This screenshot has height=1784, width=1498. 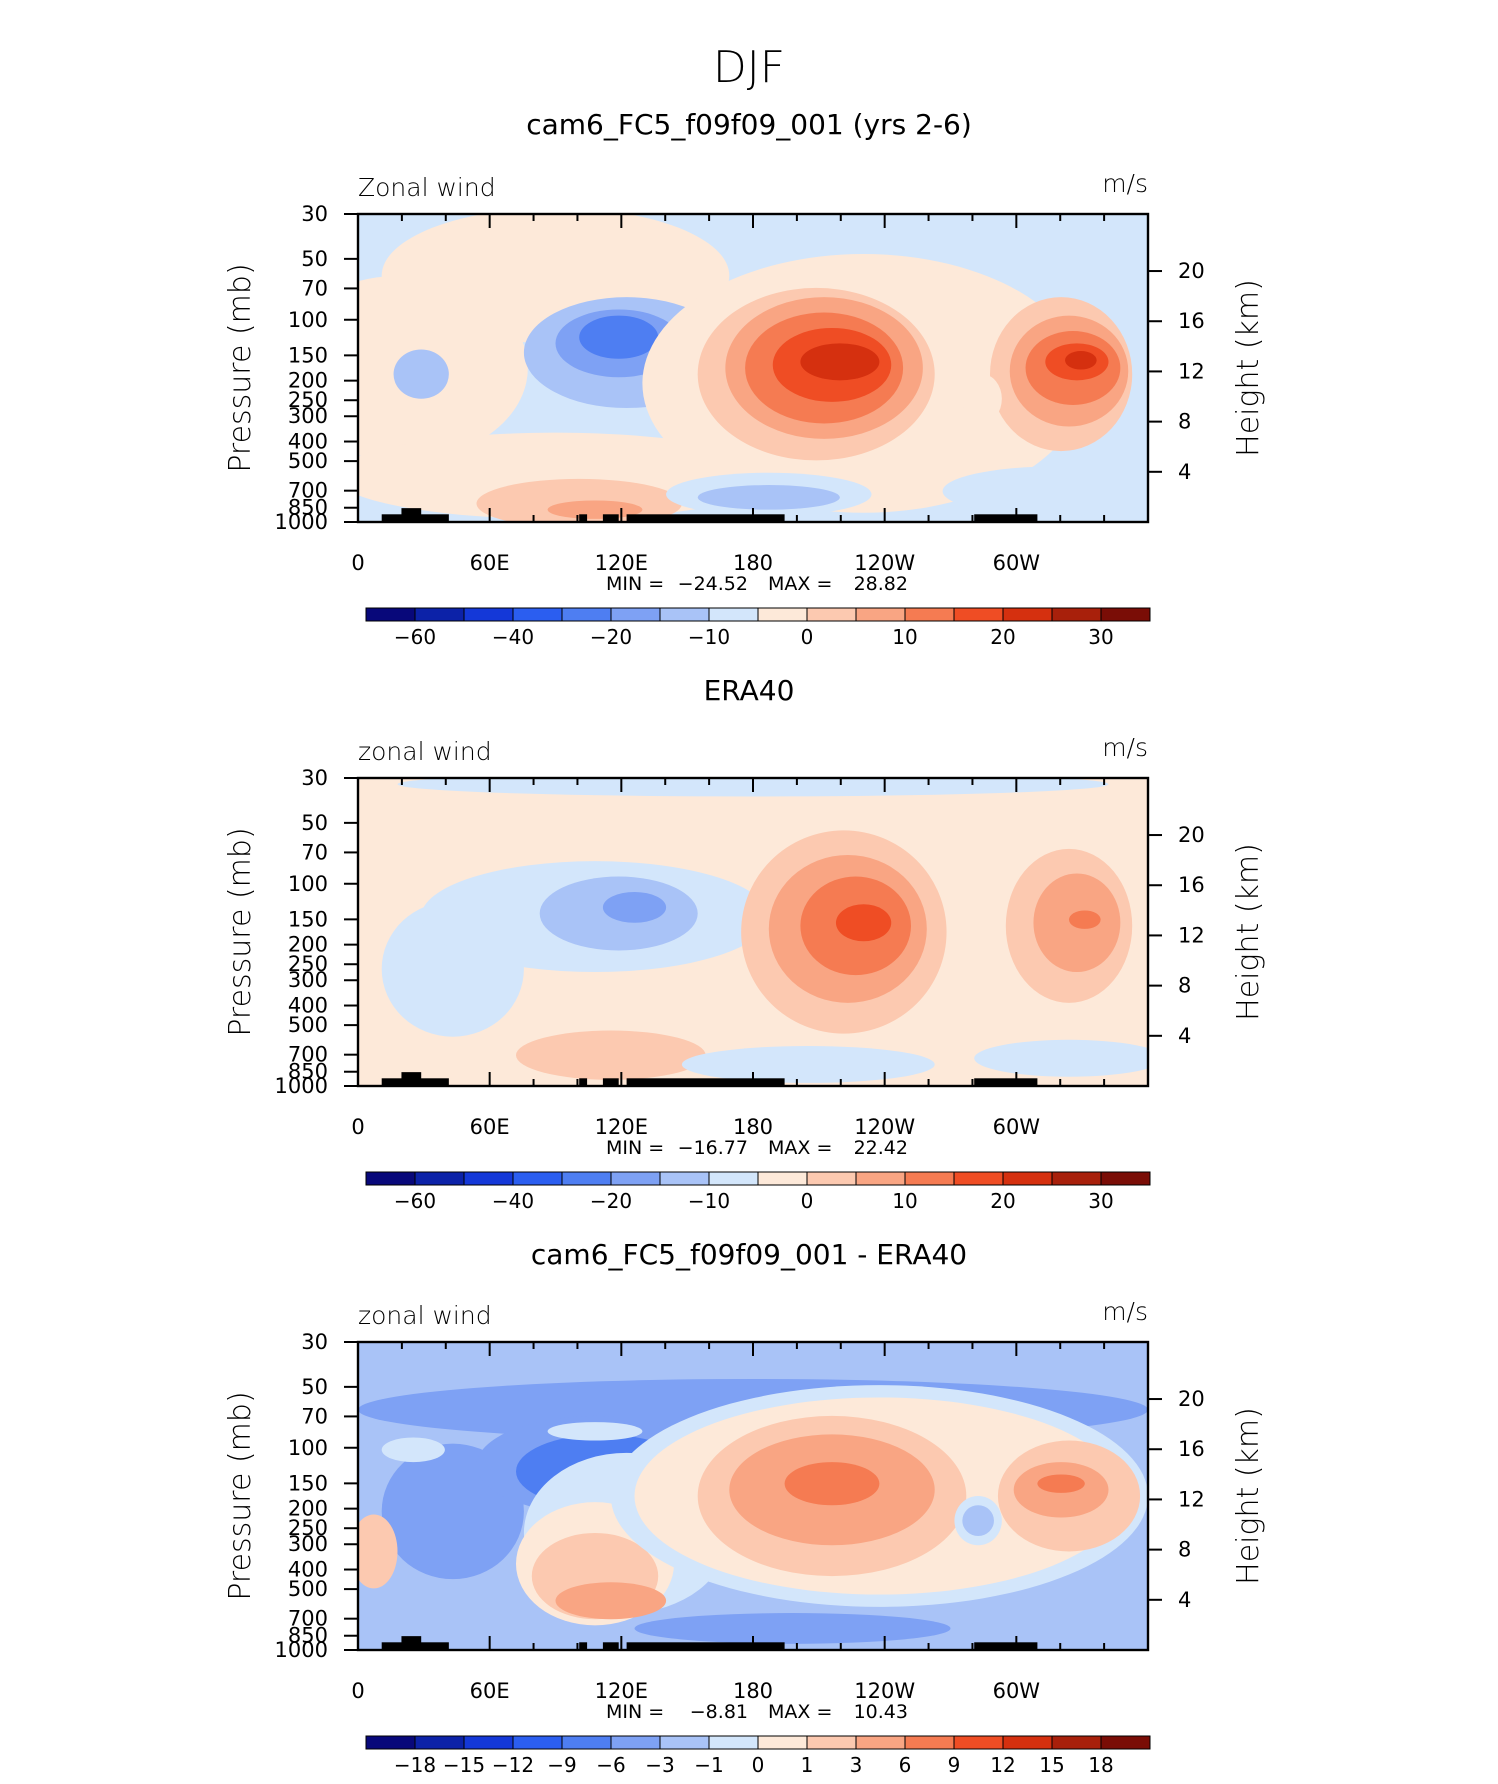 What do you see at coordinates (709, 637) in the screenshot?
I see `colorbar-label: −10` at bounding box center [709, 637].